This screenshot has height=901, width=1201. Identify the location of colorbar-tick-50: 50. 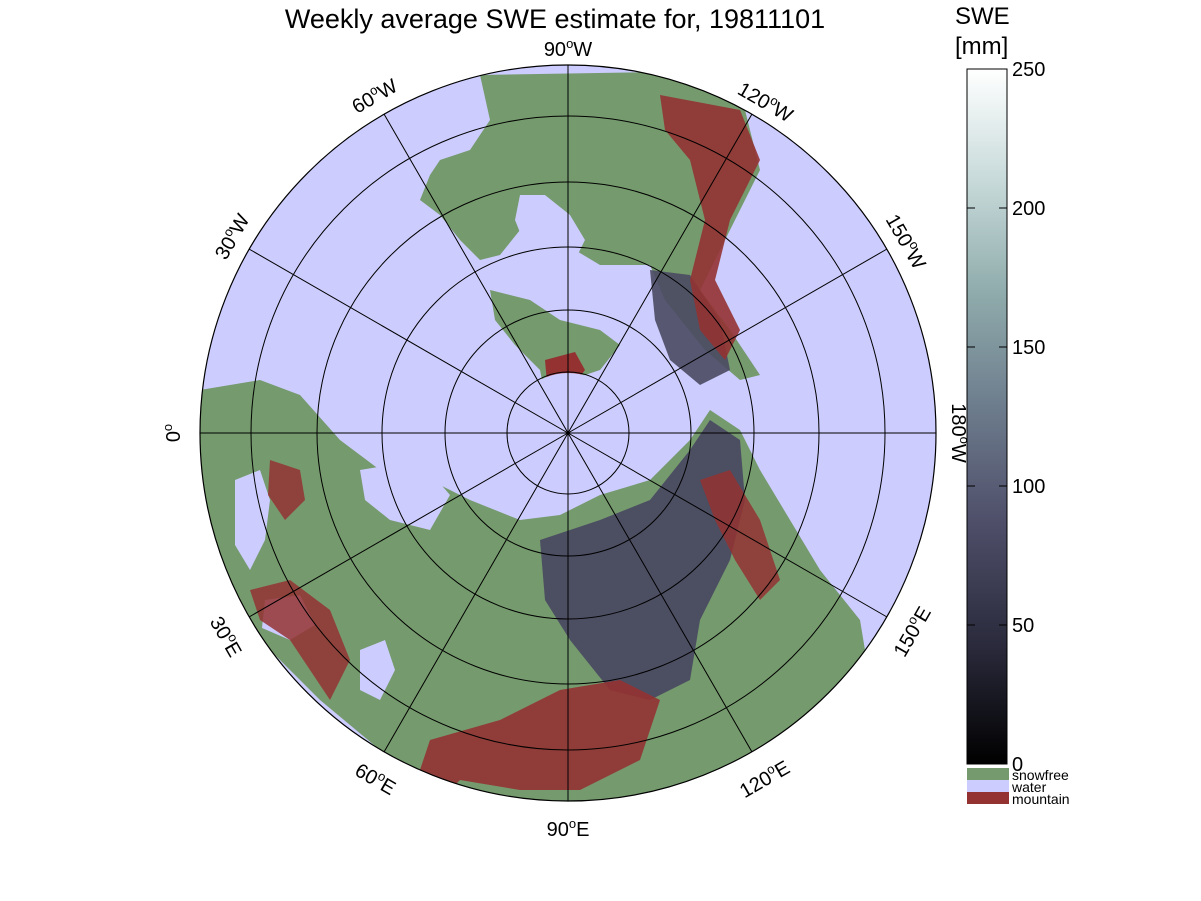
(1023, 626).